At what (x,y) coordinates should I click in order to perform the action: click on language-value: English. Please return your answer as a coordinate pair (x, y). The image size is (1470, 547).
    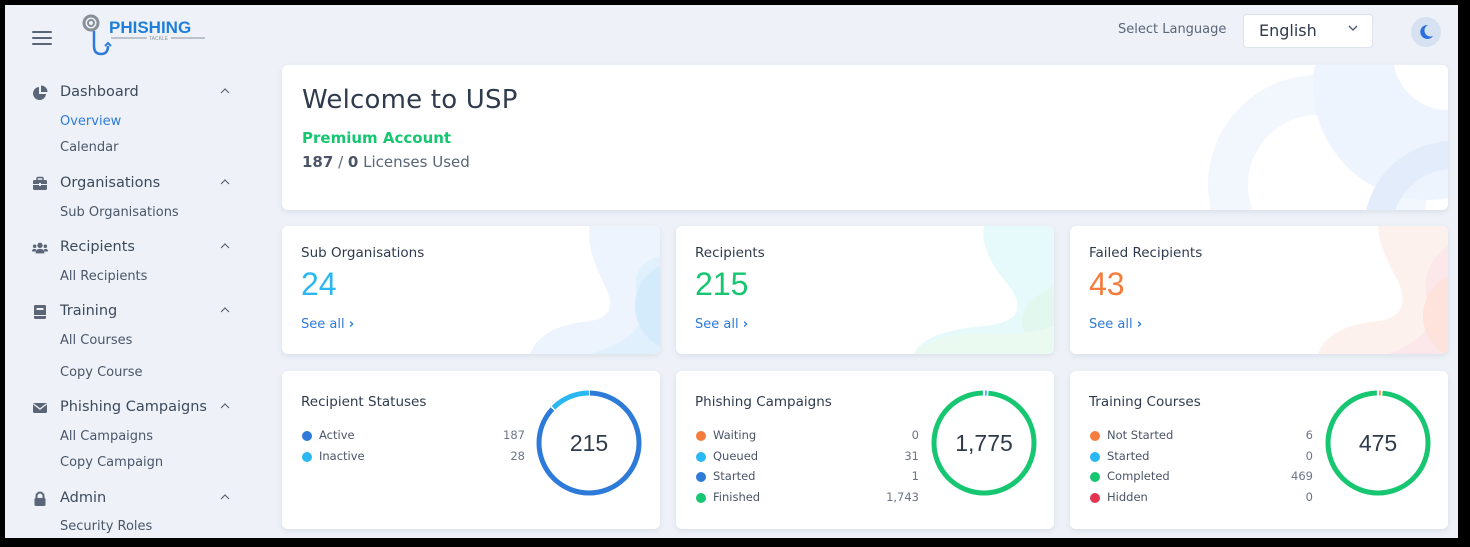
    Looking at the image, I should click on (1288, 30).